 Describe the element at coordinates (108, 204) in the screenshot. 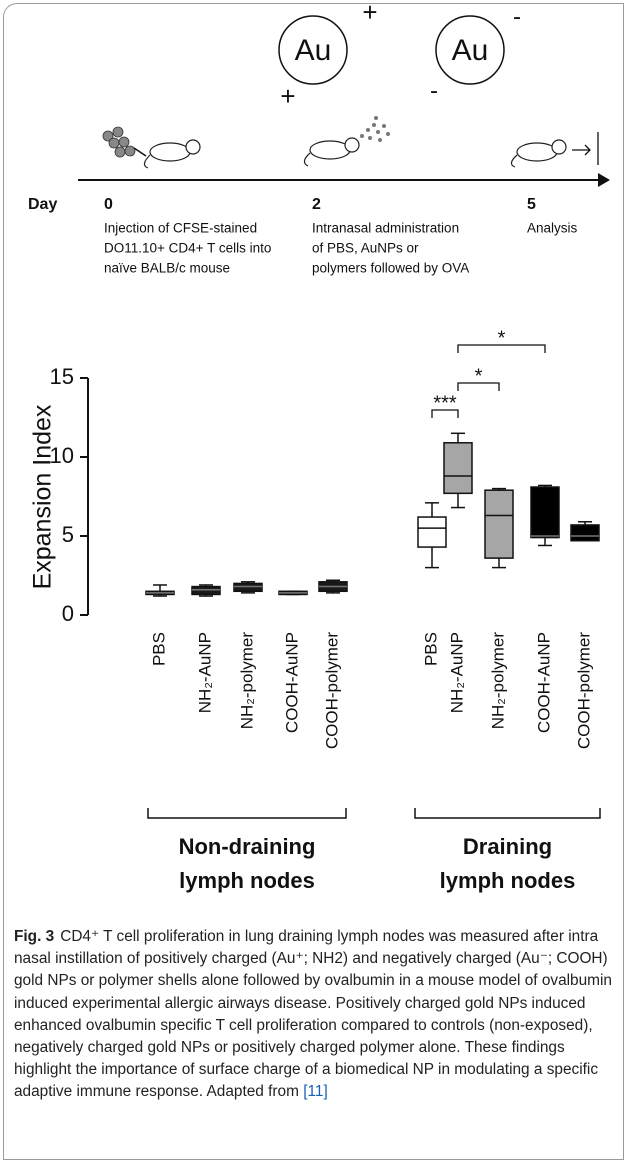

I see `day-number: 0` at that location.